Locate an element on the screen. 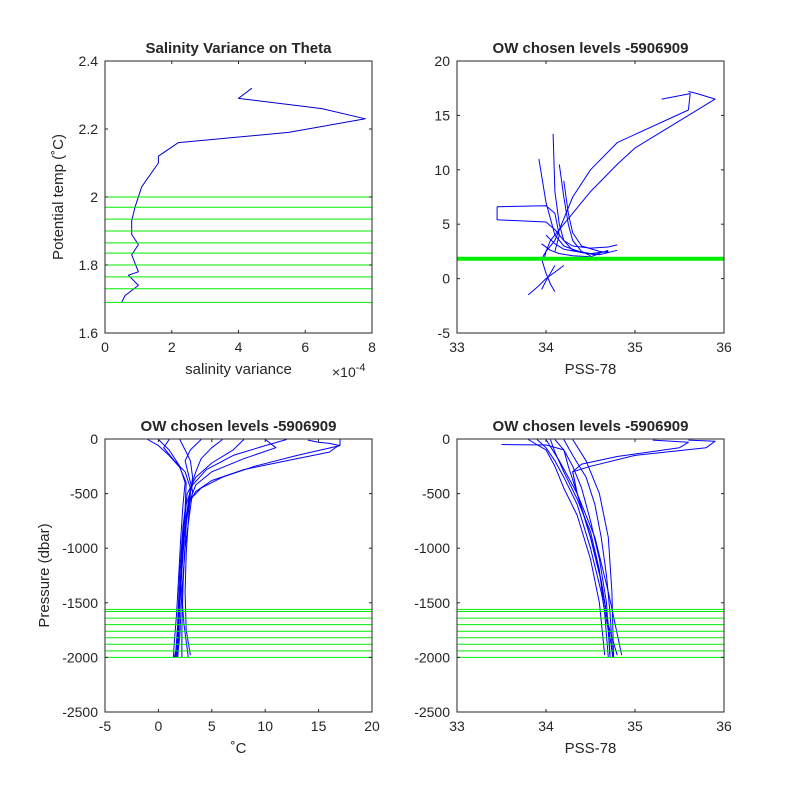  x-tick-label: 10 is located at coordinates (265, 726).